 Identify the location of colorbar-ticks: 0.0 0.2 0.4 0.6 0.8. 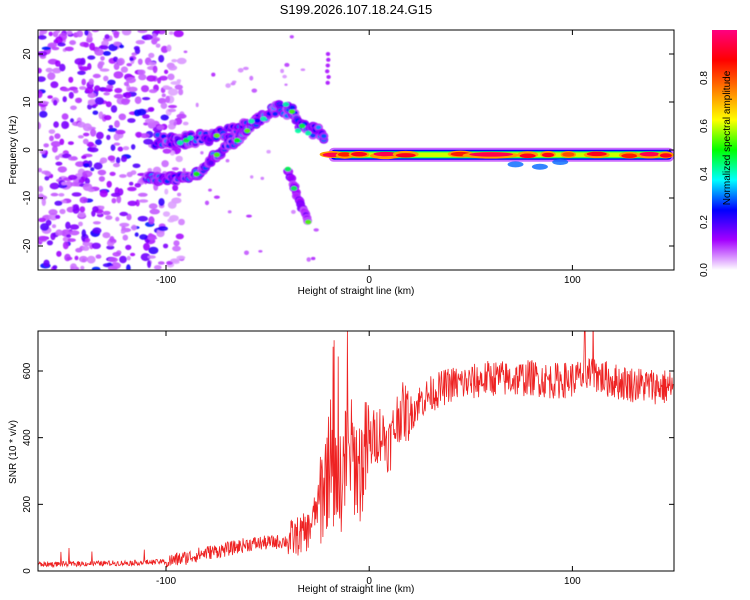
(704, 174).